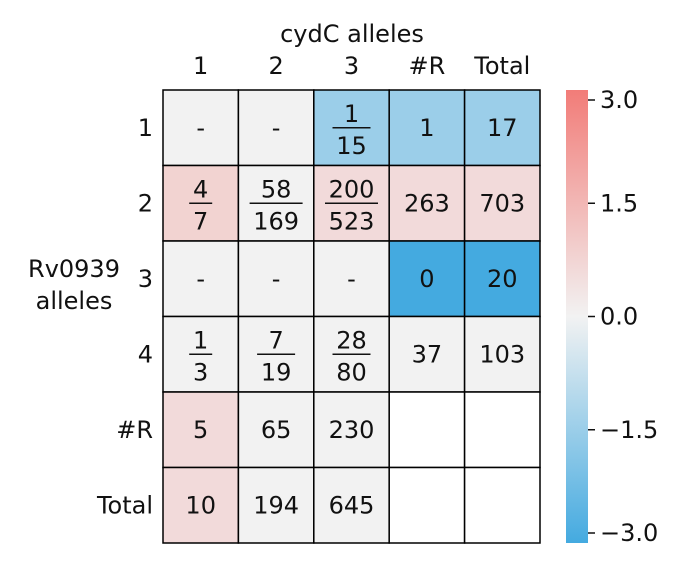 Image resolution: width=695 pixels, height=570 pixels. What do you see at coordinates (351, 146) in the screenshot?
I see `fraction-denominator: 15` at bounding box center [351, 146].